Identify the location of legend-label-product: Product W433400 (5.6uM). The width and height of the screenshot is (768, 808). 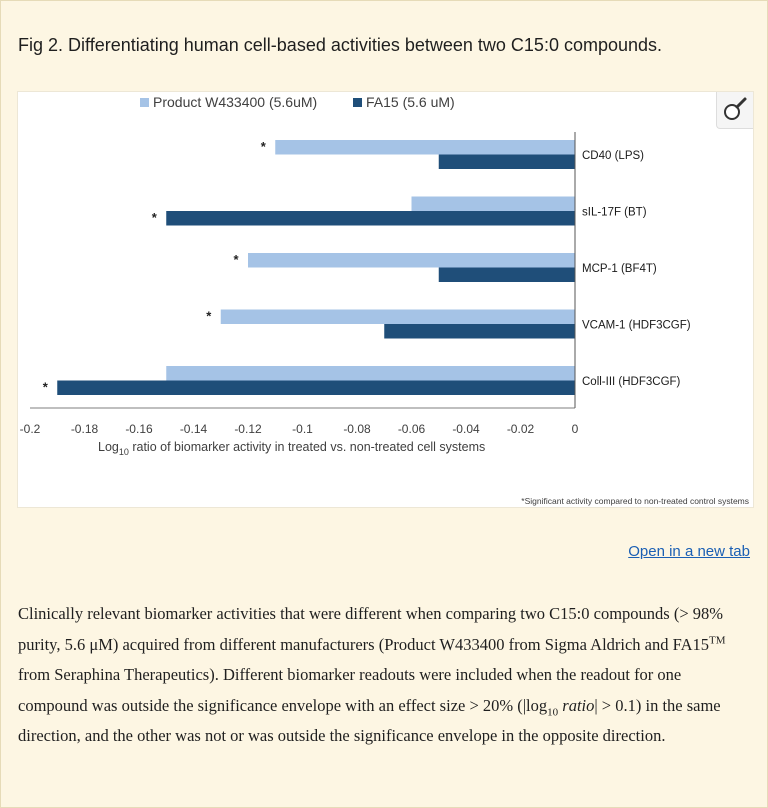
(235, 102).